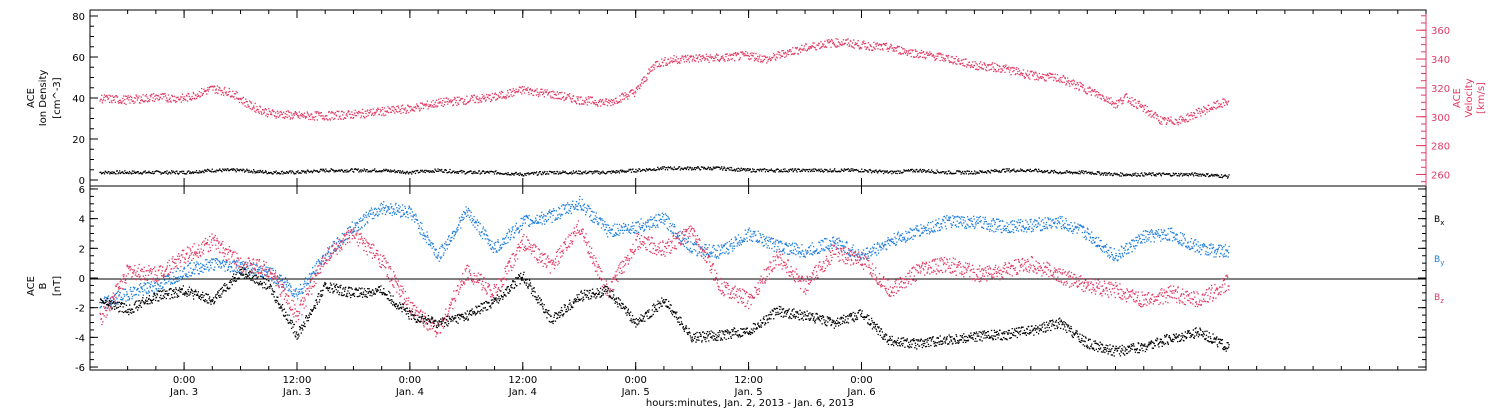 The image size is (1500, 410). Describe the element at coordinates (82, 181) in the screenshot. I see `top-left-tick-label: 0` at that location.